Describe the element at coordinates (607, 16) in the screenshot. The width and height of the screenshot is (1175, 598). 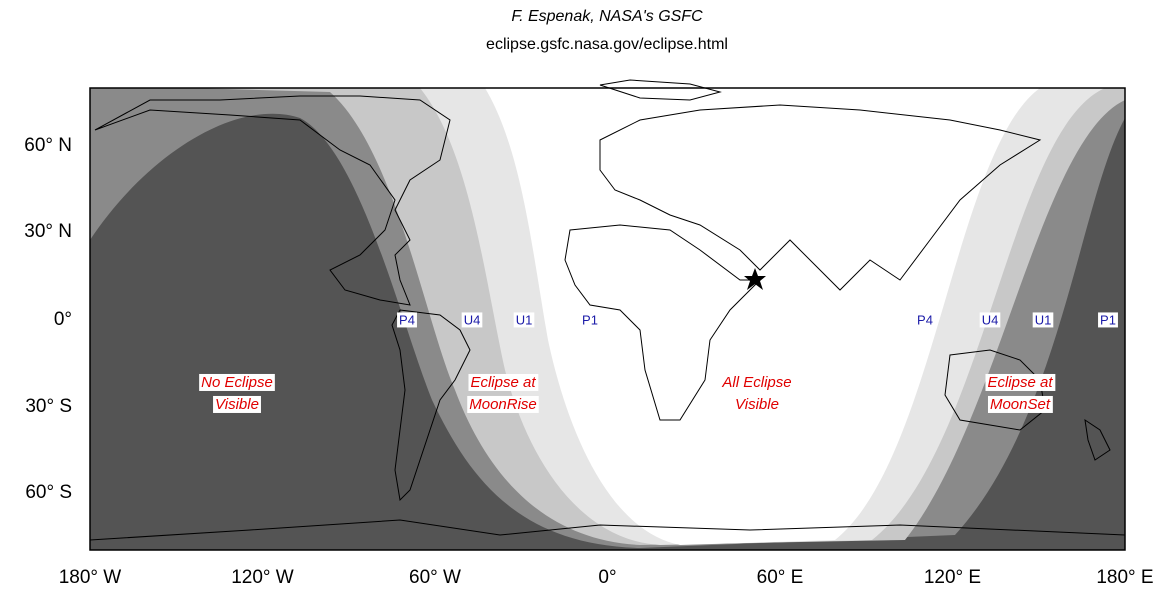
I see `author: F. Espenak, NASA's GSFC` at that location.